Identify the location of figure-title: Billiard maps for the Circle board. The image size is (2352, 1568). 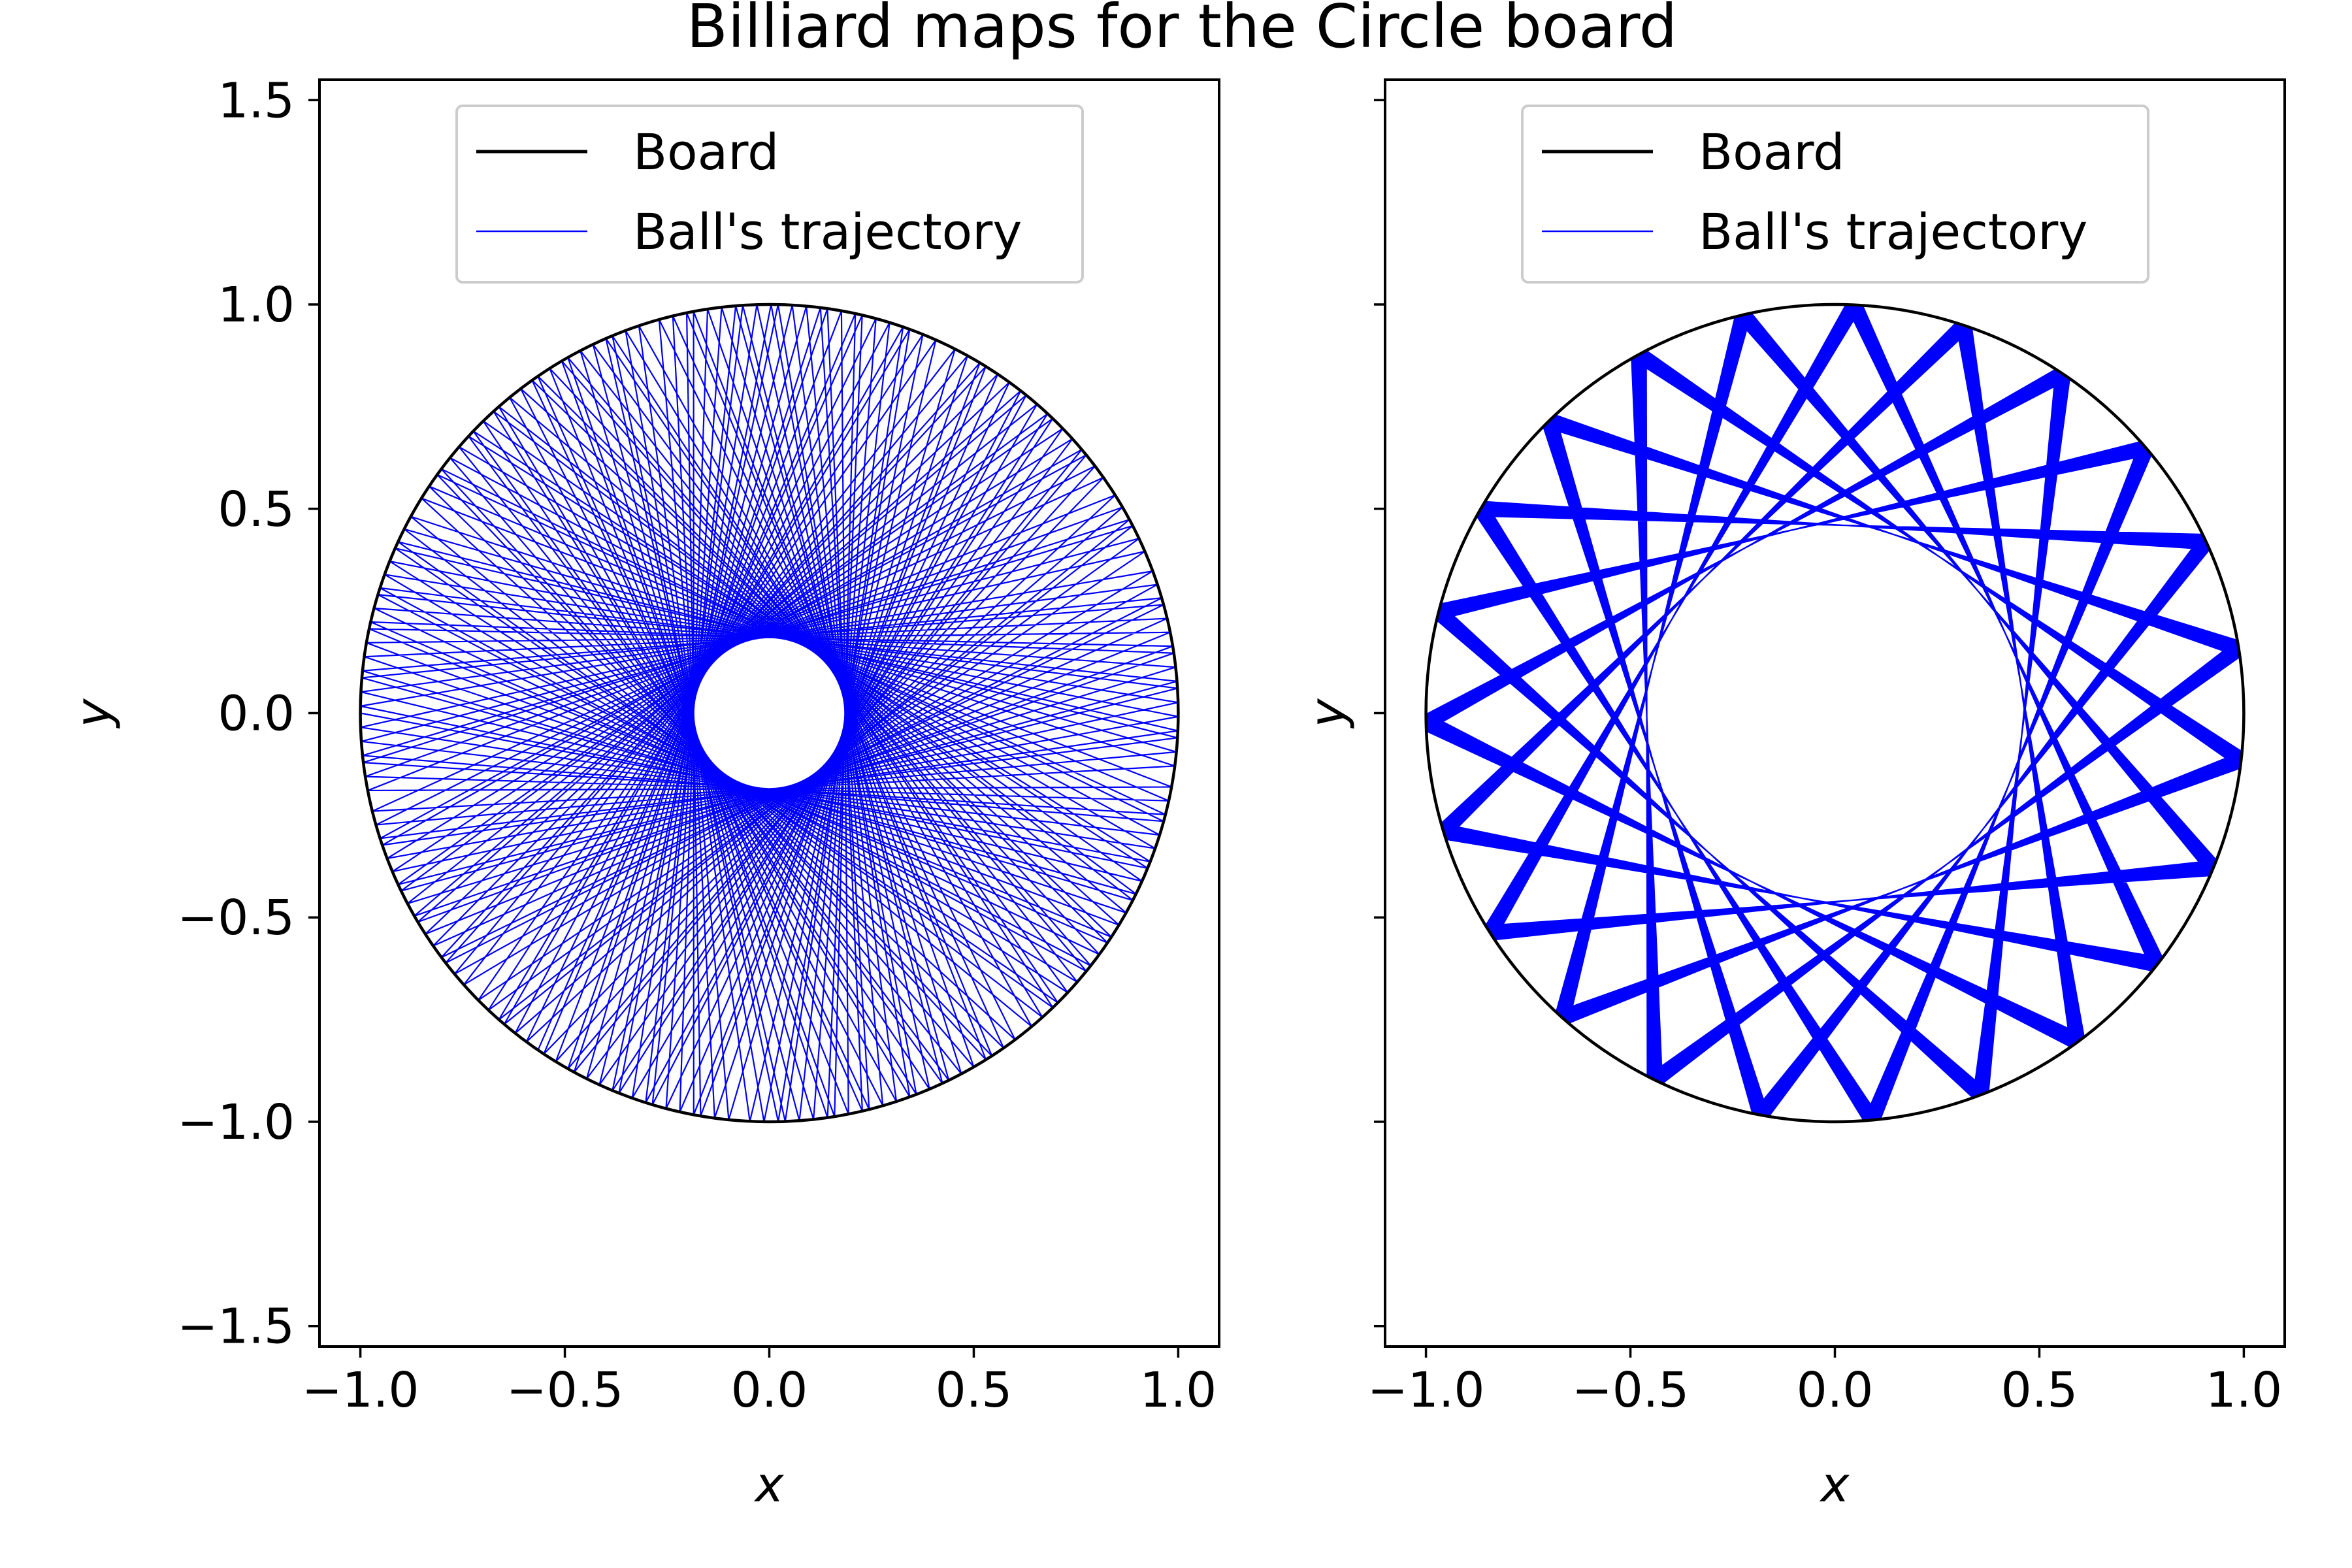
(1182, 30).